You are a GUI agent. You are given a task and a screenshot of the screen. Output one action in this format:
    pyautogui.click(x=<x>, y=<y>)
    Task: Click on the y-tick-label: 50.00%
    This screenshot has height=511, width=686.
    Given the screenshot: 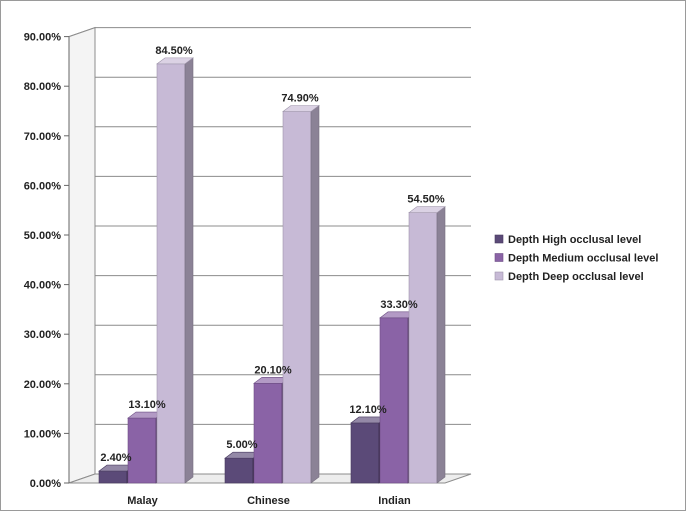 What is the action you would take?
    pyautogui.click(x=43, y=236)
    